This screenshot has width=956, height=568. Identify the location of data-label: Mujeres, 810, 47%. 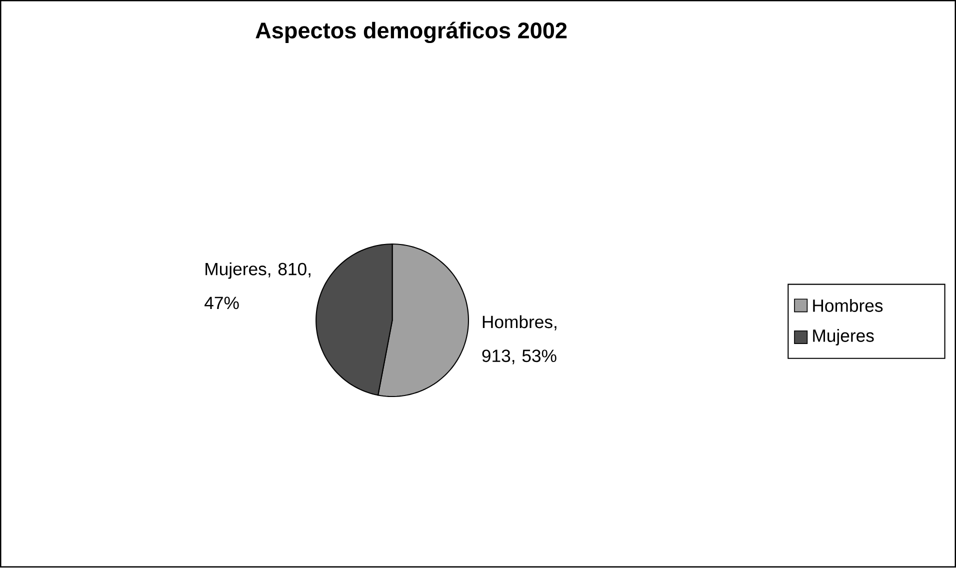
(257, 286).